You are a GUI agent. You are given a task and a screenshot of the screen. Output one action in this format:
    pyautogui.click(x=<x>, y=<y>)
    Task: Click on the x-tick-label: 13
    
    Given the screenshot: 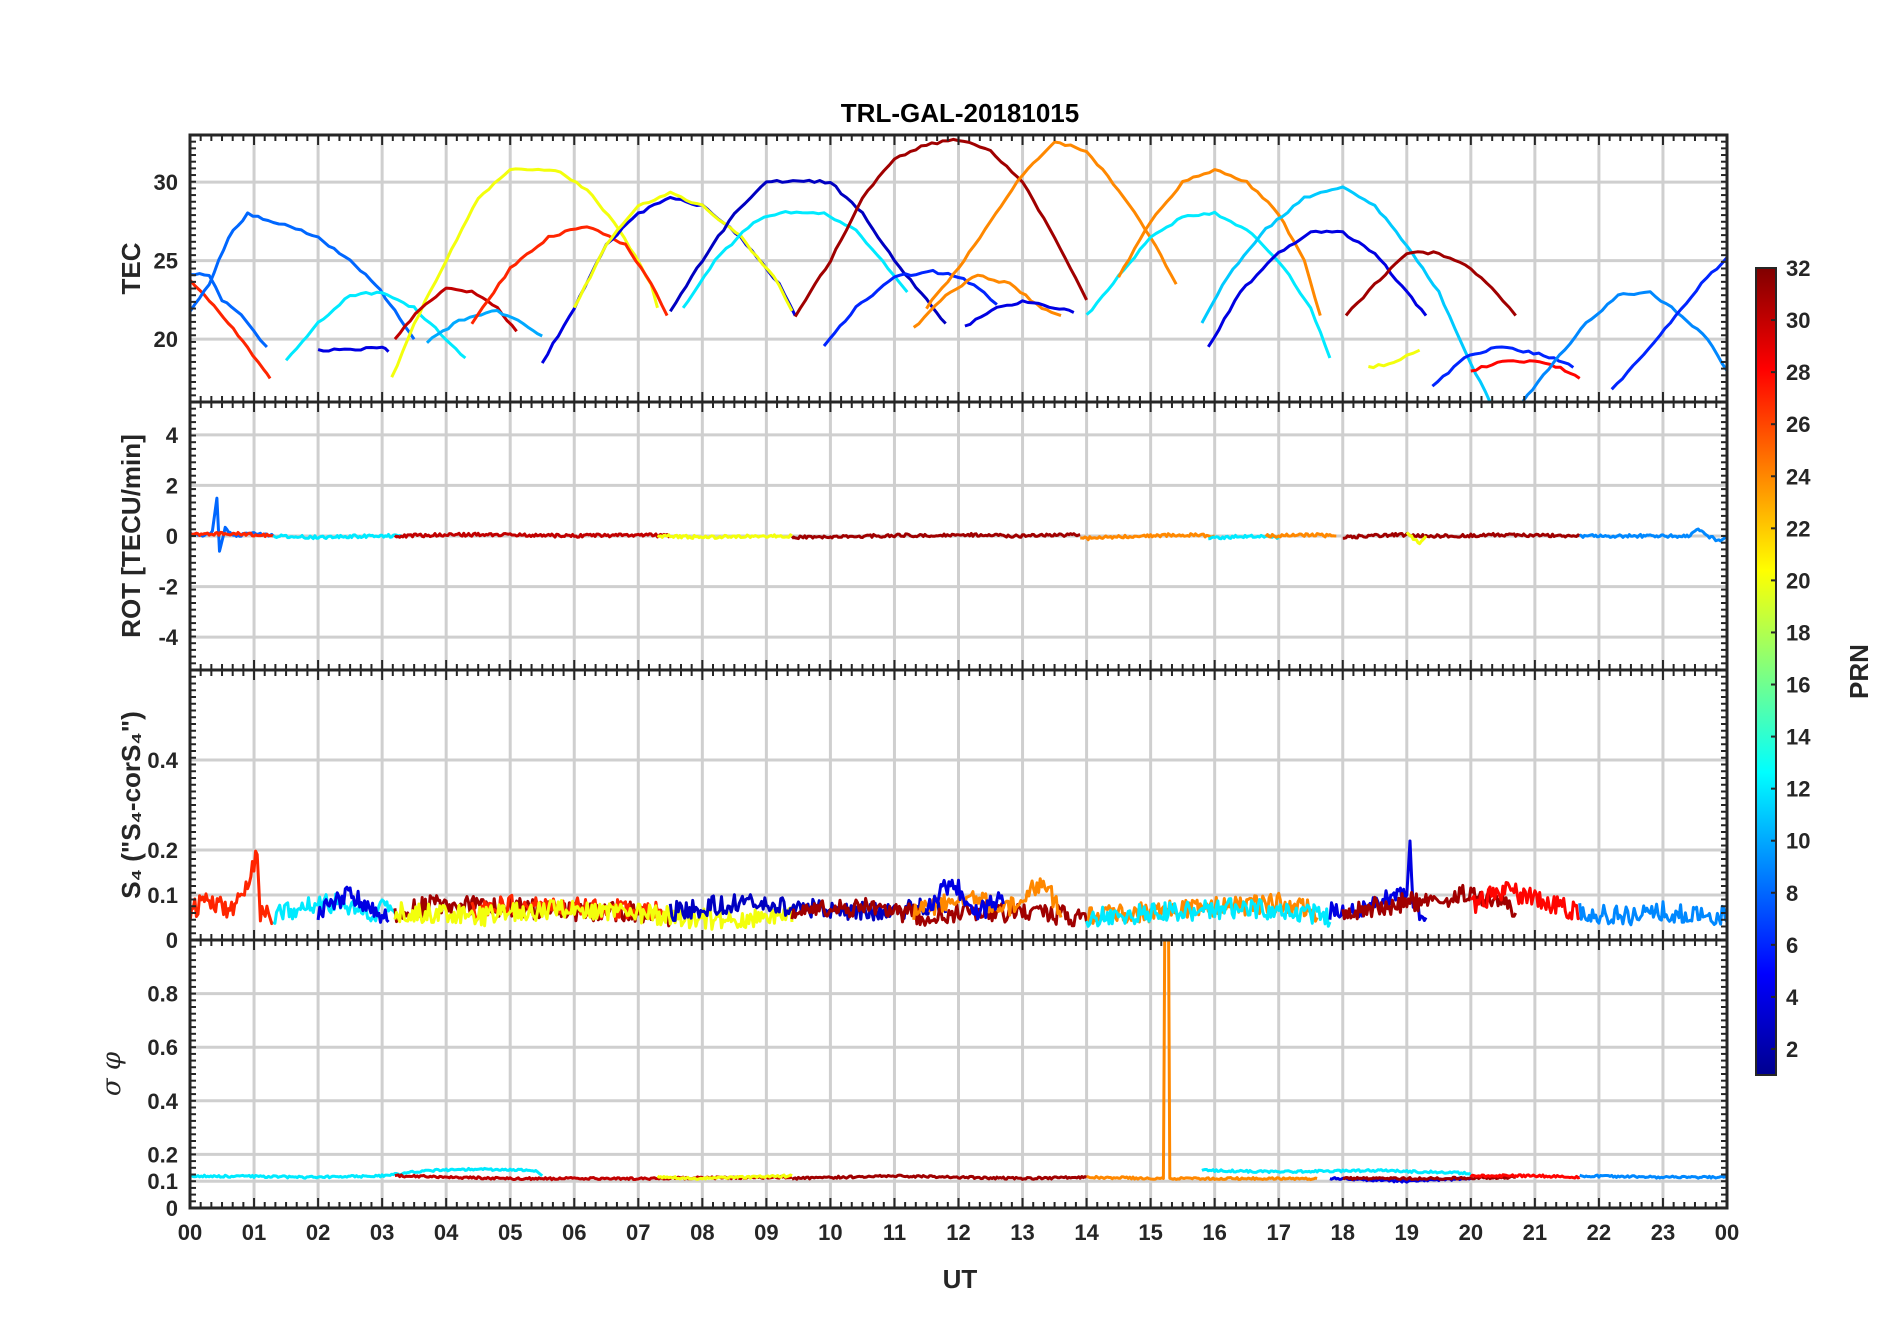 What is the action you would take?
    pyautogui.click(x=1022, y=1232)
    